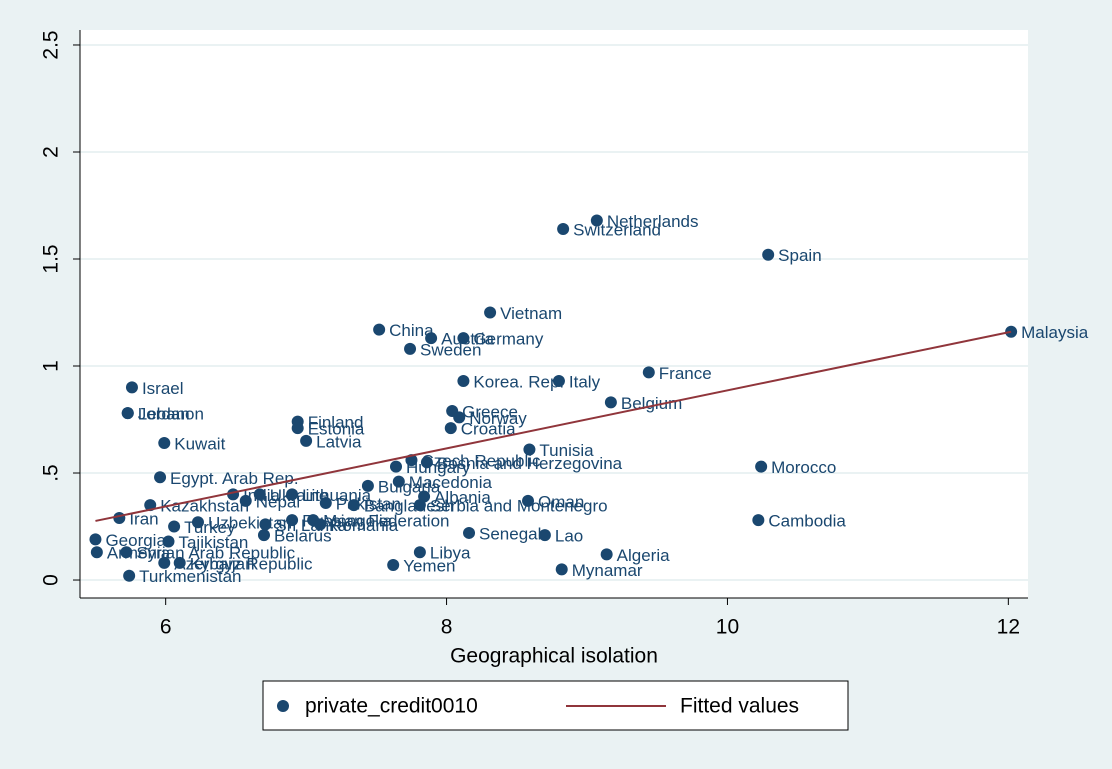 Image resolution: width=1112 pixels, height=769 pixels. I want to click on point-label: Cambodia, so click(807, 521).